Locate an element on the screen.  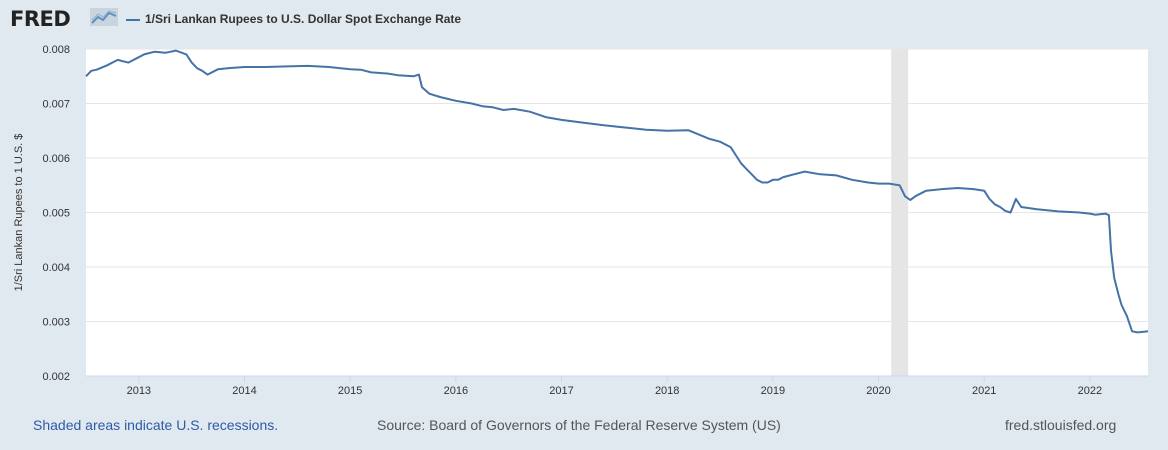
x-tick-label: 2022 is located at coordinates (1090, 391).